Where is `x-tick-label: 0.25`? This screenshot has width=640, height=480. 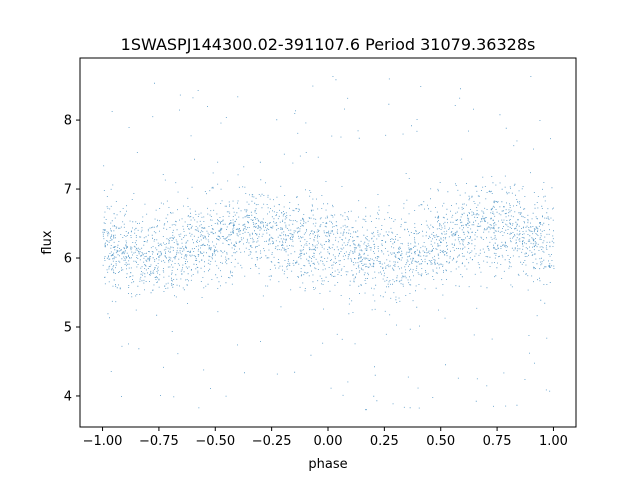
x-tick-label: 0.25 is located at coordinates (384, 441).